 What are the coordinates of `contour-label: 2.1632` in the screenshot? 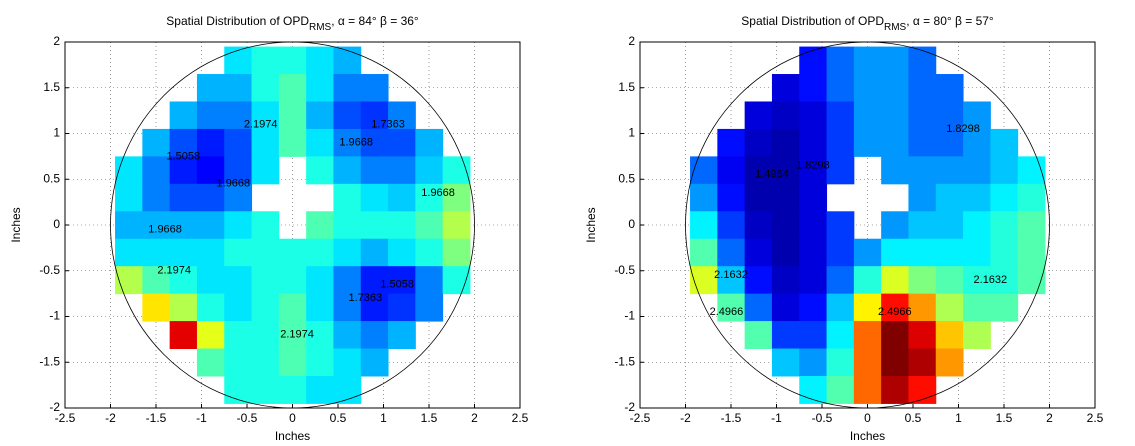 It's located at (991, 280).